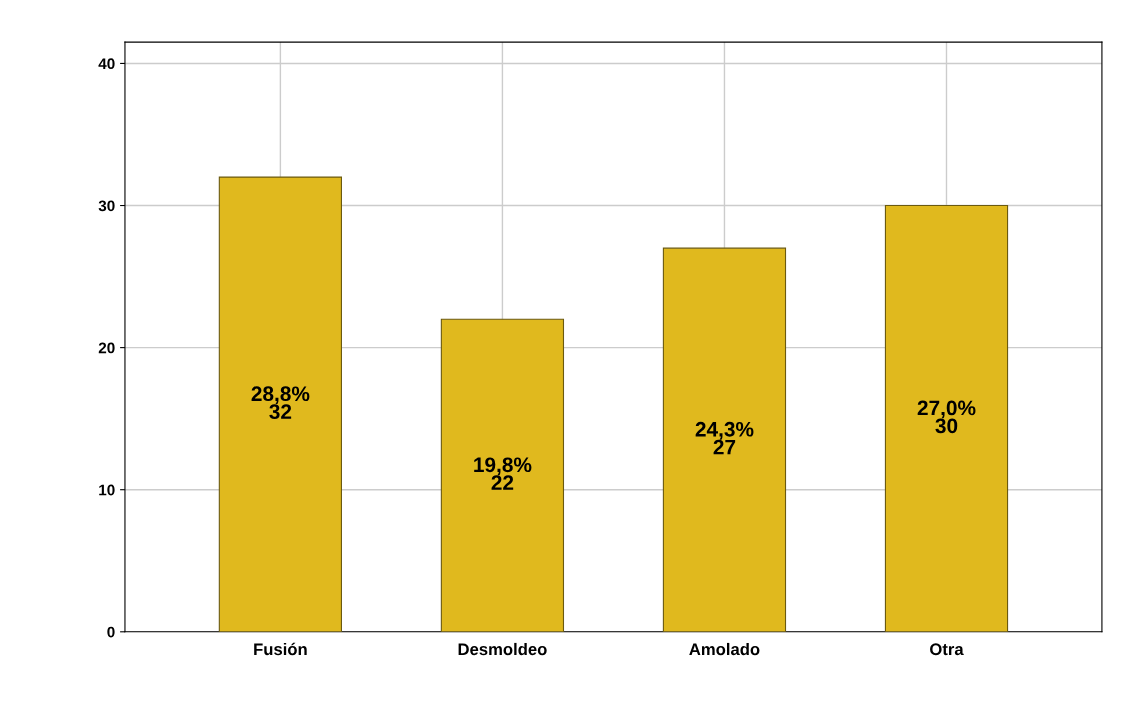 This screenshot has width=1136, height=702. What do you see at coordinates (724, 649) in the screenshot?
I see `x-tick-label: Amolado` at bounding box center [724, 649].